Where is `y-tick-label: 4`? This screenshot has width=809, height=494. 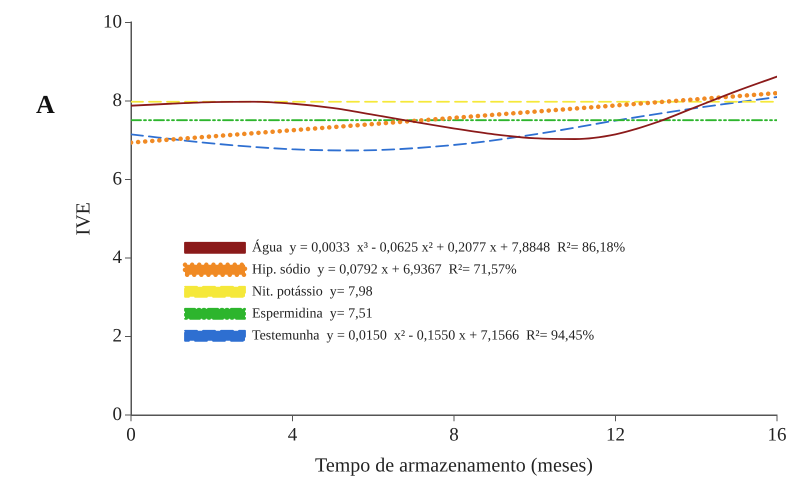
y-tick-label: 4 is located at coordinates (117, 257).